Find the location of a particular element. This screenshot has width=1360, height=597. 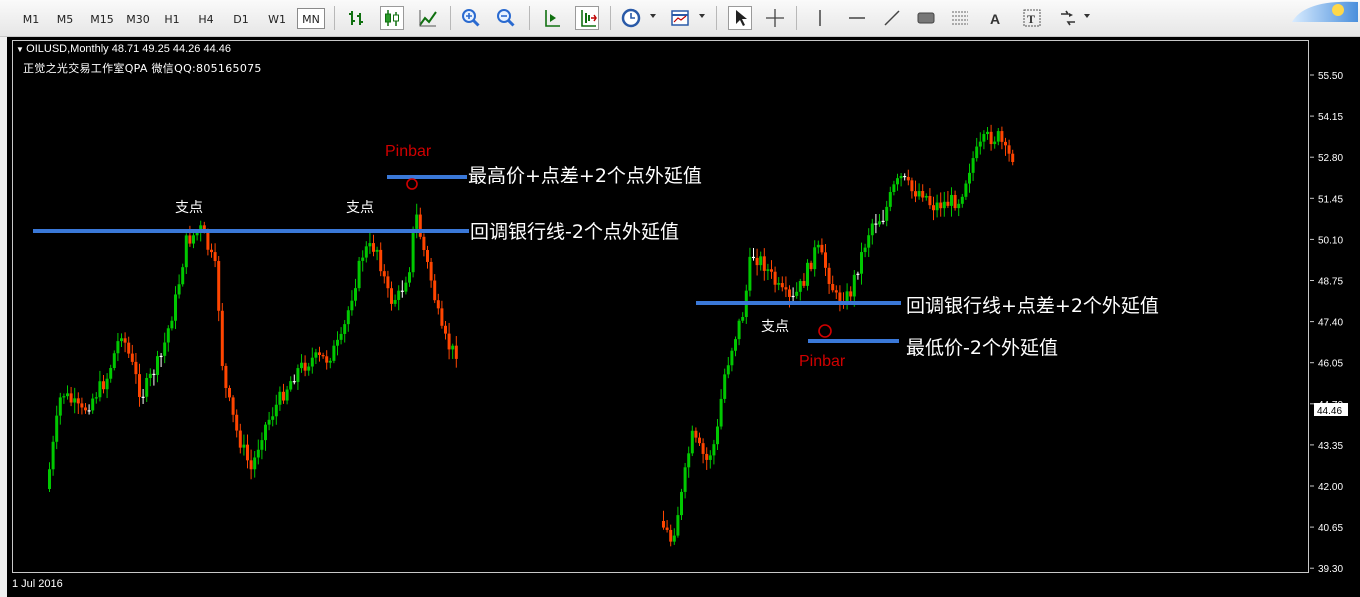

crosshair-icon is located at coordinates (775, 18).